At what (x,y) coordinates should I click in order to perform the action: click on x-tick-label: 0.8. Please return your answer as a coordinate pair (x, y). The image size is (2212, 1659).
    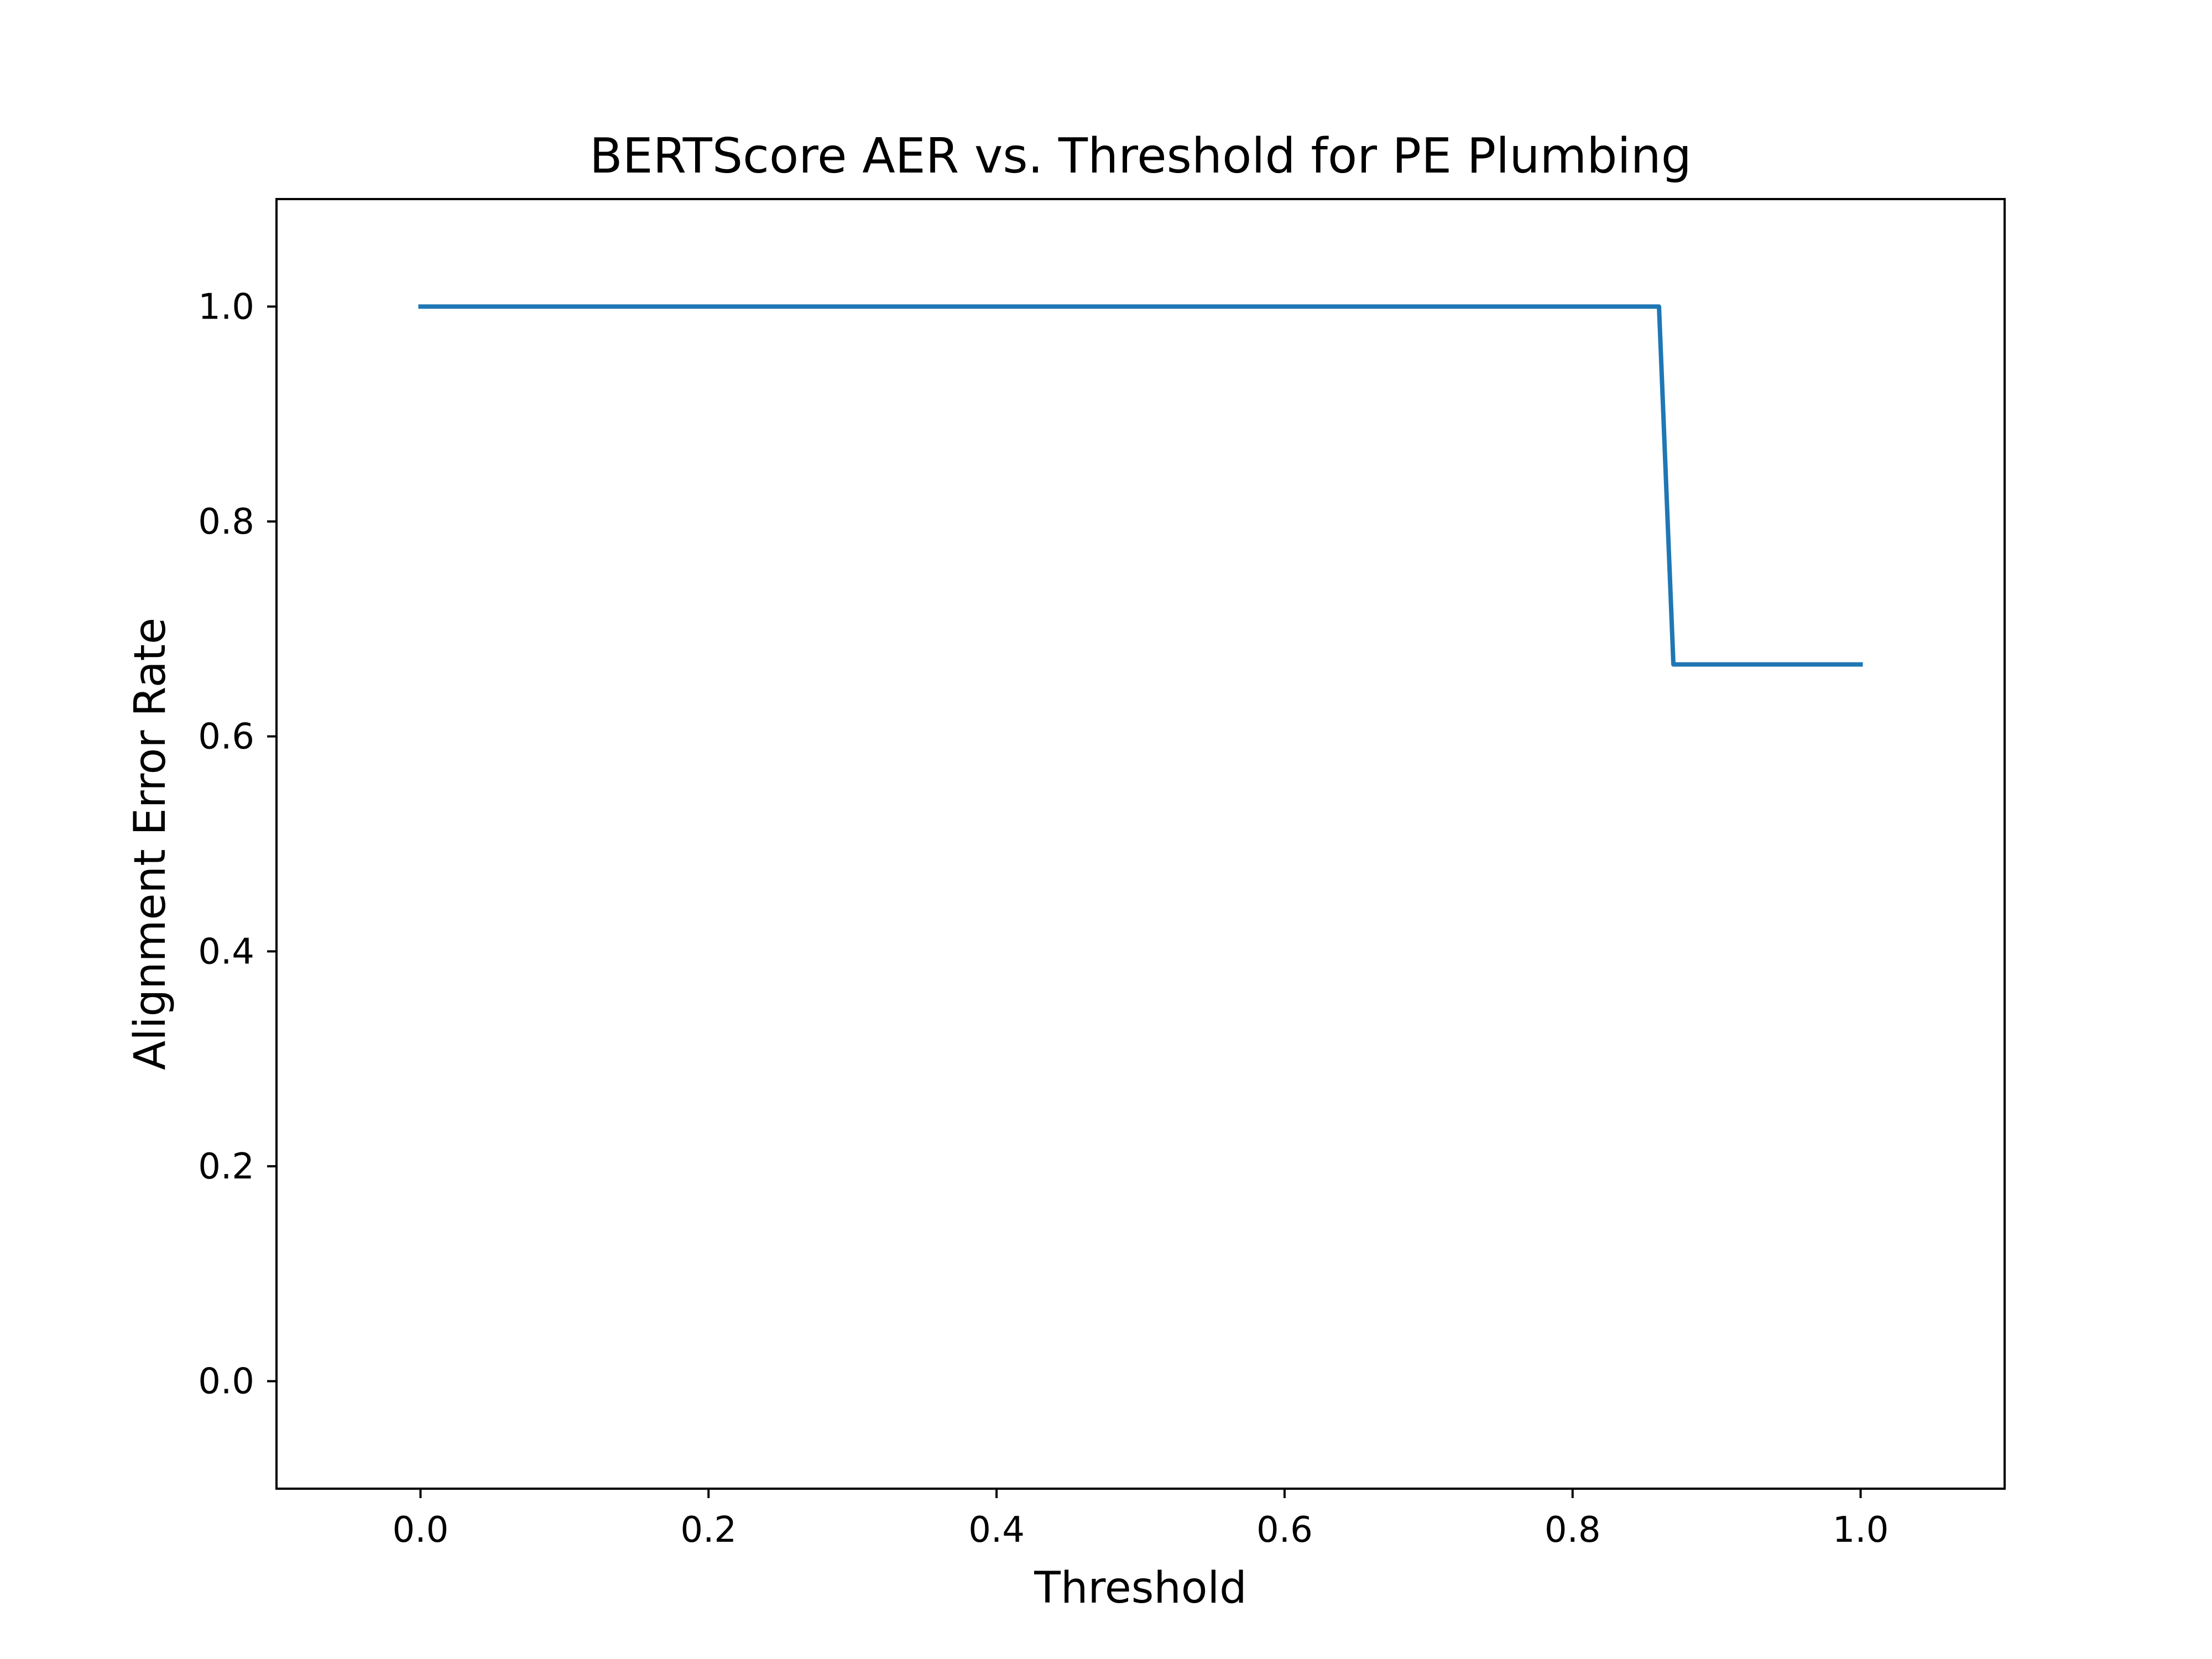
    Looking at the image, I should click on (1573, 1531).